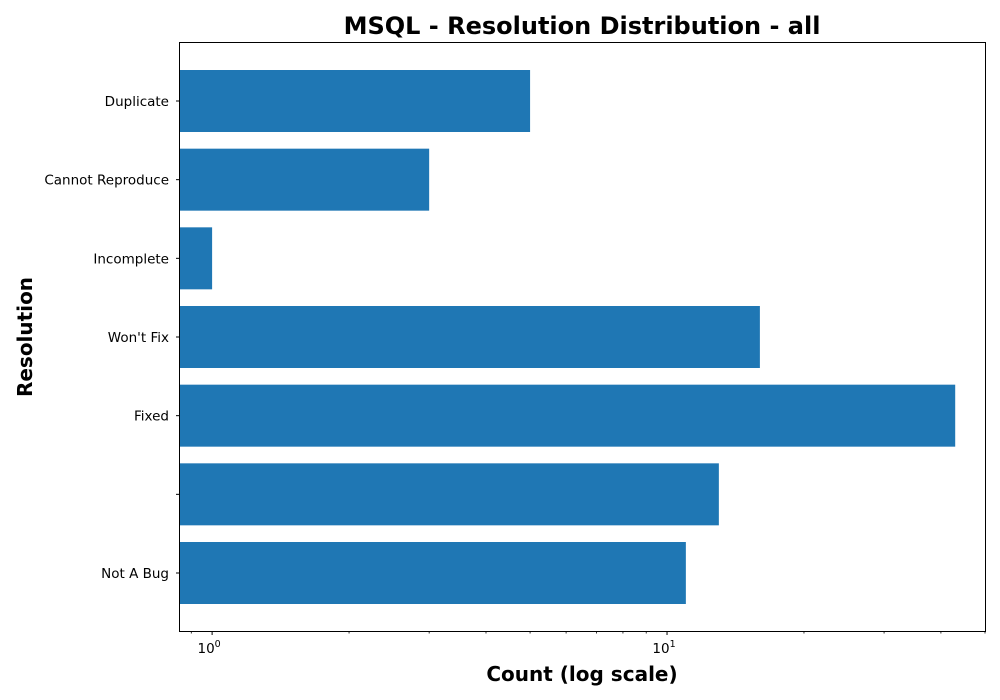 The width and height of the screenshot is (1000, 700). Describe the element at coordinates (581, 674) in the screenshot. I see `x-axis-label: Count (log scale)` at that location.